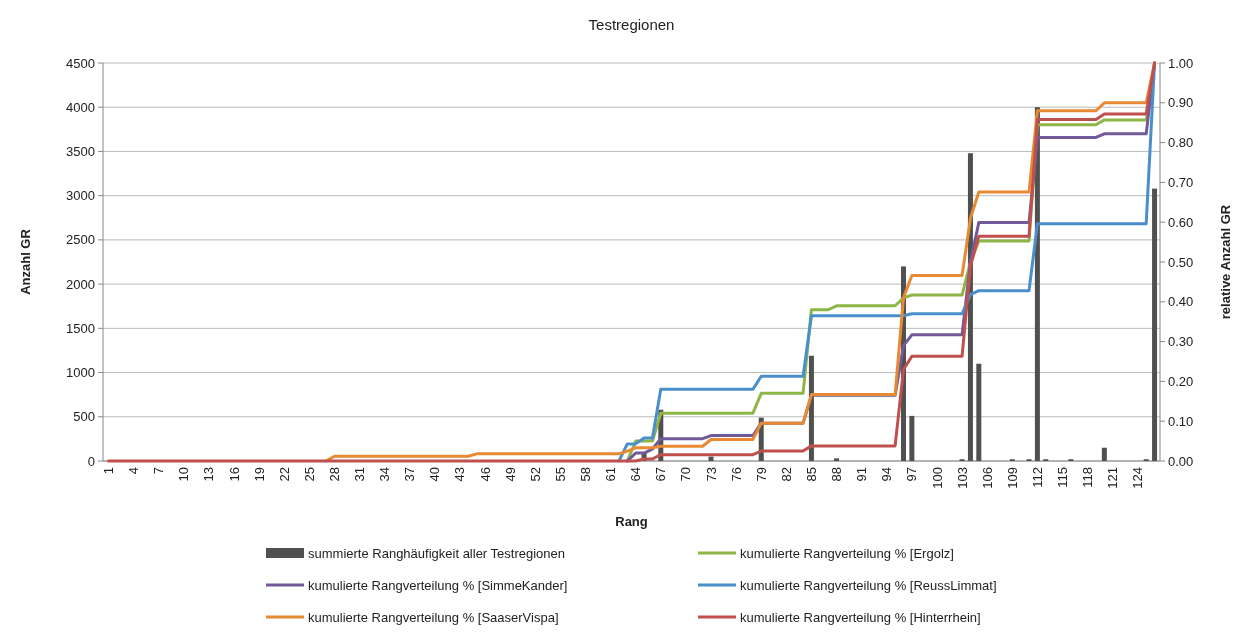  What do you see at coordinates (284, 474) in the screenshot?
I see `x-tick-label: 22` at bounding box center [284, 474].